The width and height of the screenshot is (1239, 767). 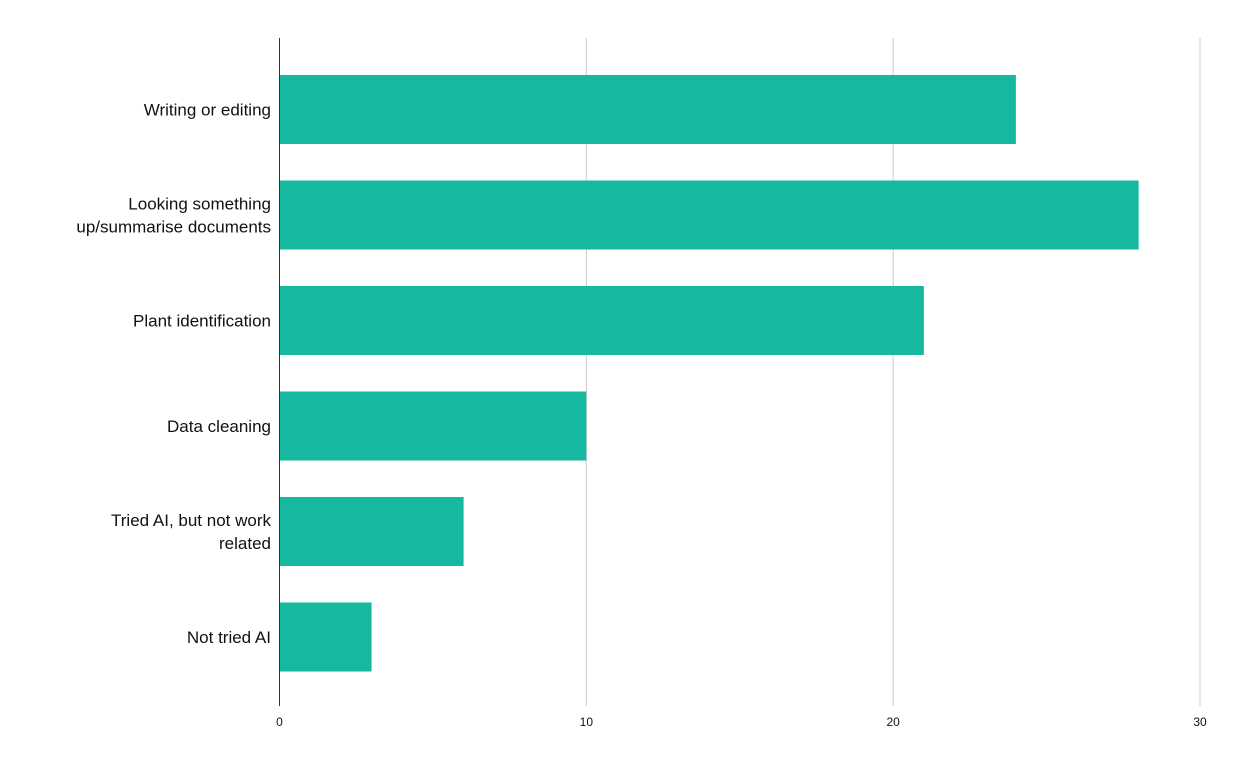 What do you see at coordinates (199, 204) in the screenshot?
I see `category-label-line: Looking something` at bounding box center [199, 204].